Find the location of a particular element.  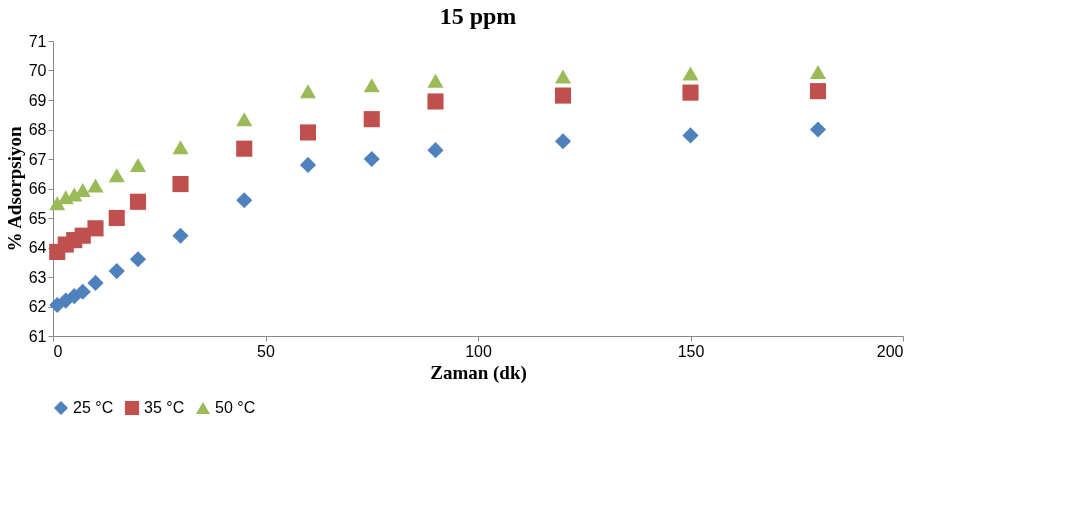

y-tick-label: 65 is located at coordinates (37, 218).